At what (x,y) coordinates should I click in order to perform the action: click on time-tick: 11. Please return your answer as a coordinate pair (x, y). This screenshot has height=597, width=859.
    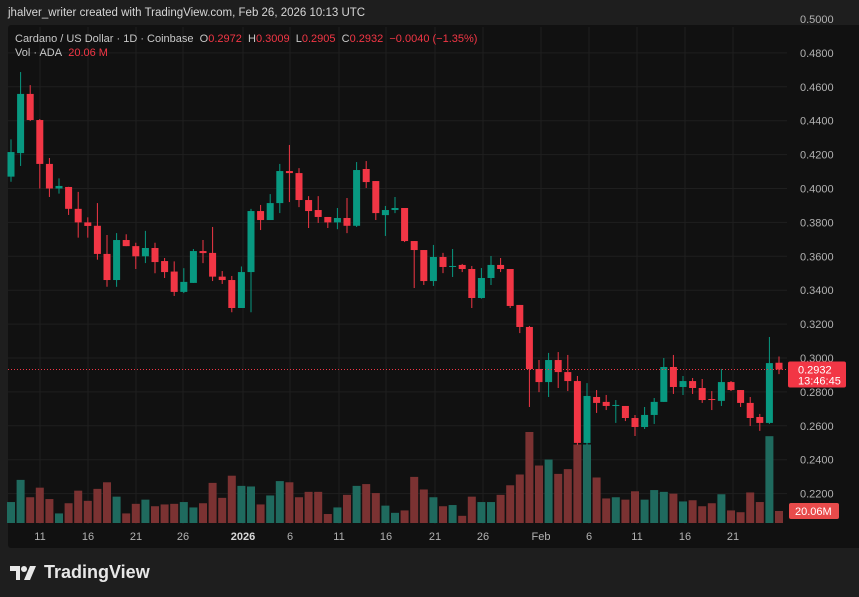
    Looking at the image, I should click on (39, 537).